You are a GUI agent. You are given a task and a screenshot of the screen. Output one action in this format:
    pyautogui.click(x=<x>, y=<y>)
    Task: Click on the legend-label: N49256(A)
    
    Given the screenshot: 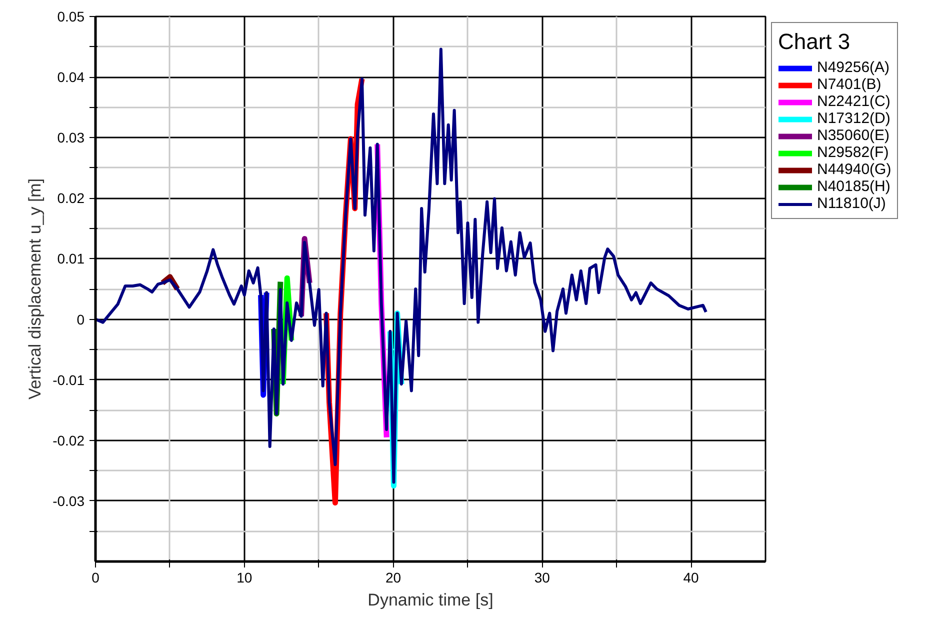 What is the action you would take?
    pyautogui.click(x=853, y=67)
    